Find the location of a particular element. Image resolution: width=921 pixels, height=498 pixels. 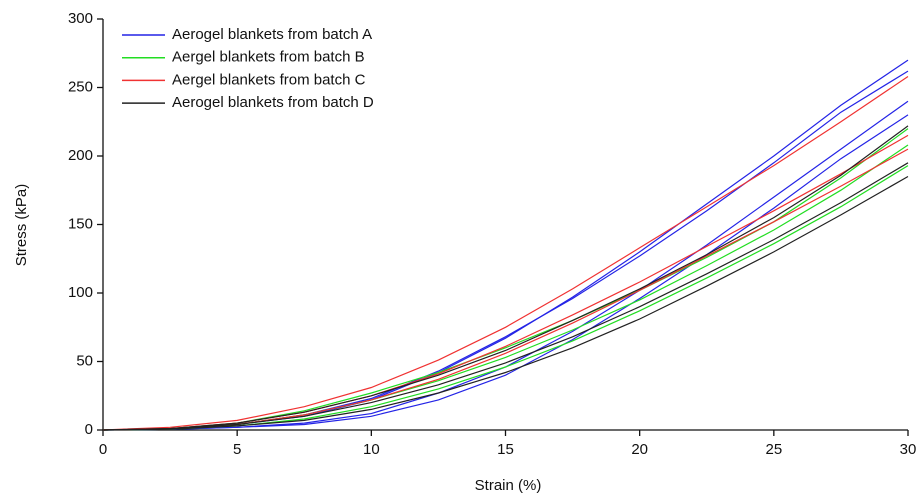

legend-label: Aerogel blankets from batch A is located at coordinates (272, 34).